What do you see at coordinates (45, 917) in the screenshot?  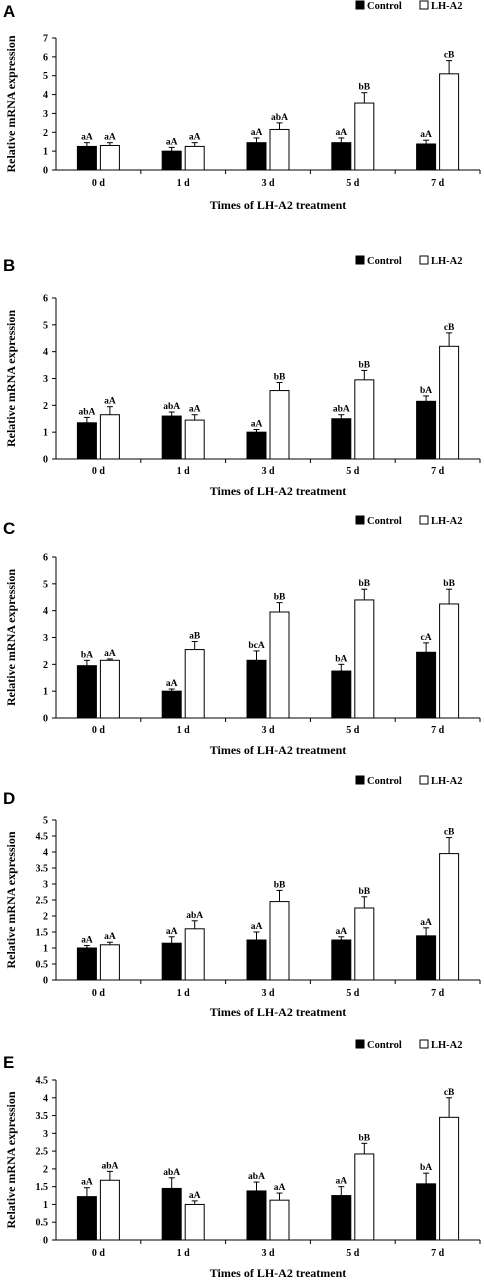 I see `y-tick-label: 2` at bounding box center [45, 917].